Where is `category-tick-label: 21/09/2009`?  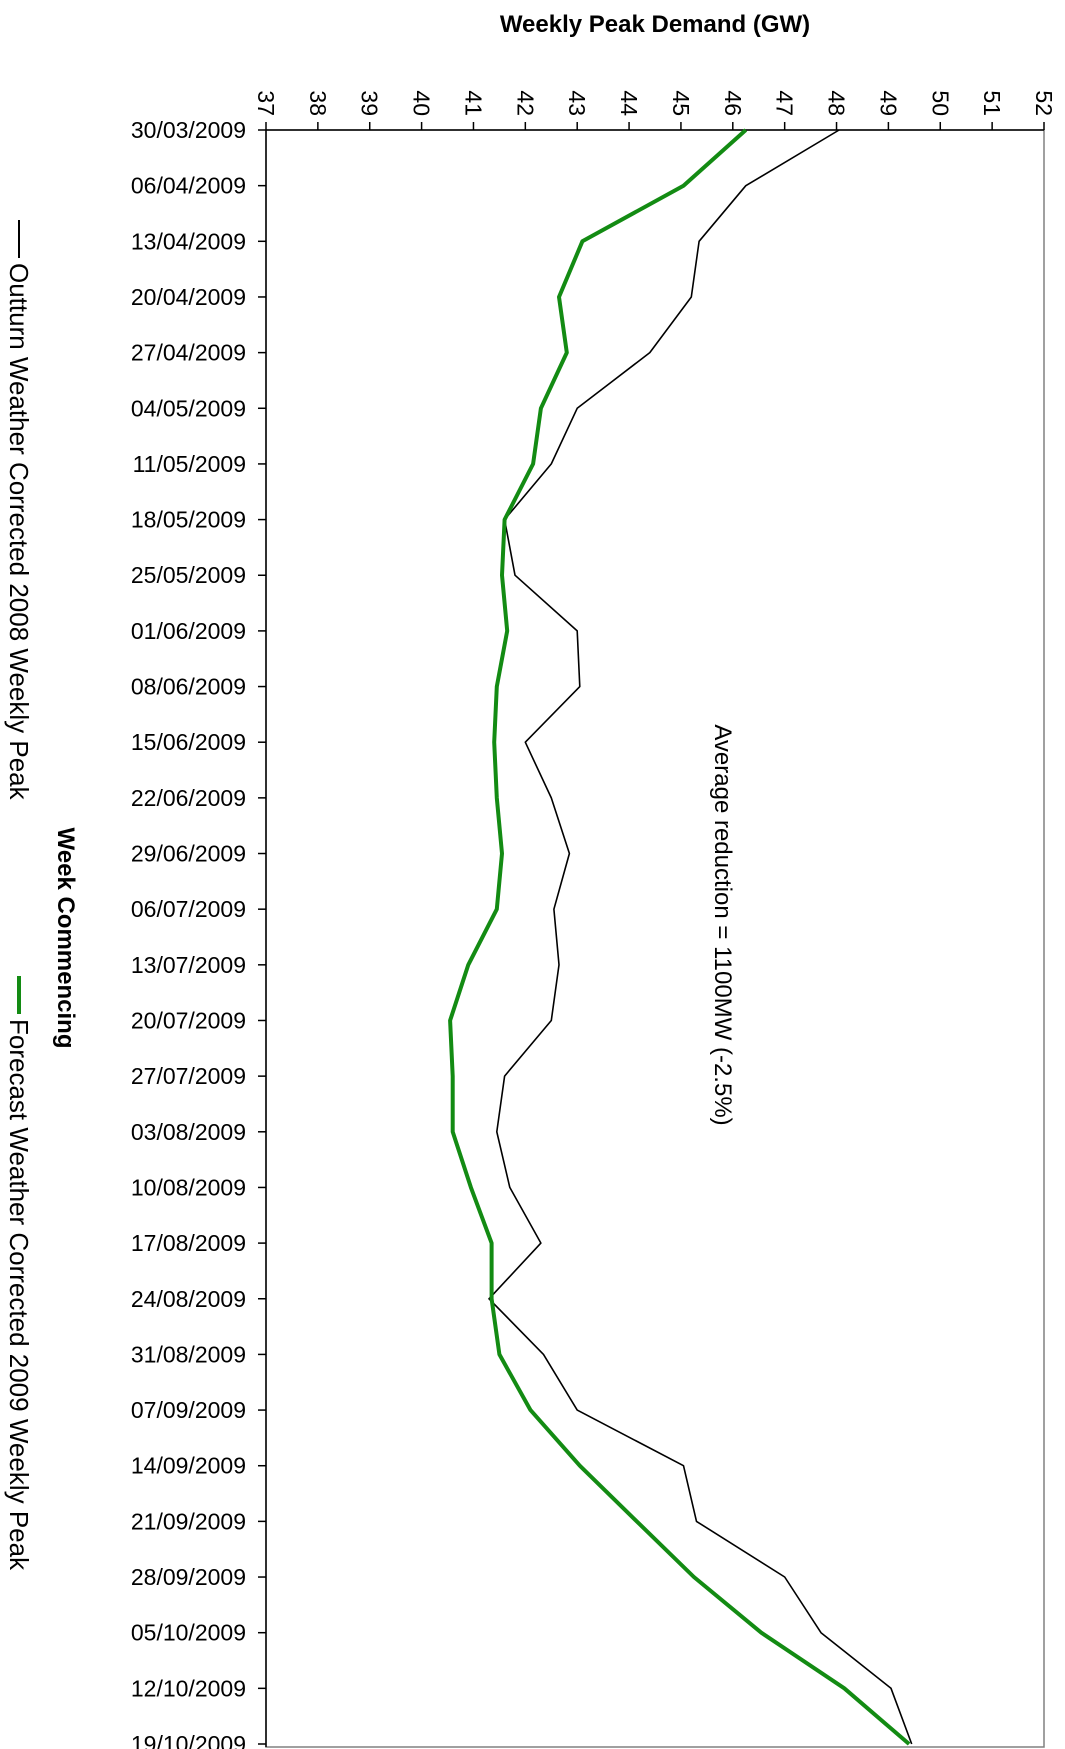 category-tick-label: 21/09/2009 is located at coordinates (188, 1521).